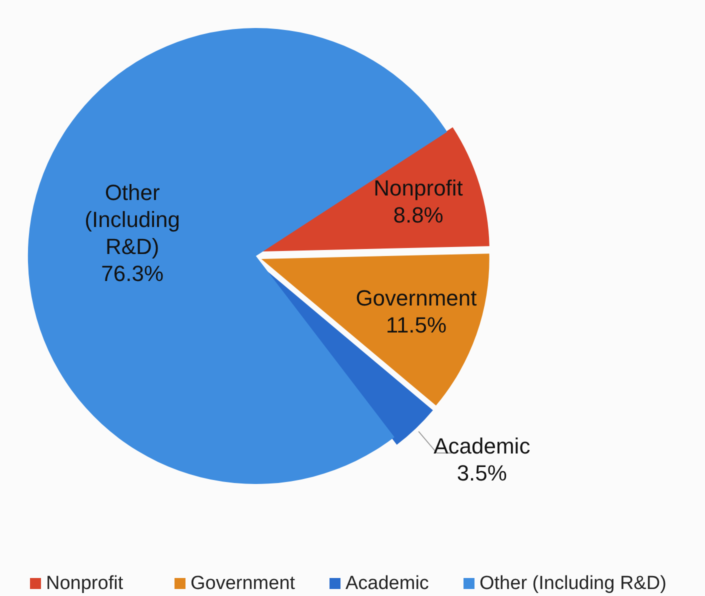  What do you see at coordinates (132, 233) in the screenshot?
I see `data-label: Other (Including R&D) 76.3%` at bounding box center [132, 233].